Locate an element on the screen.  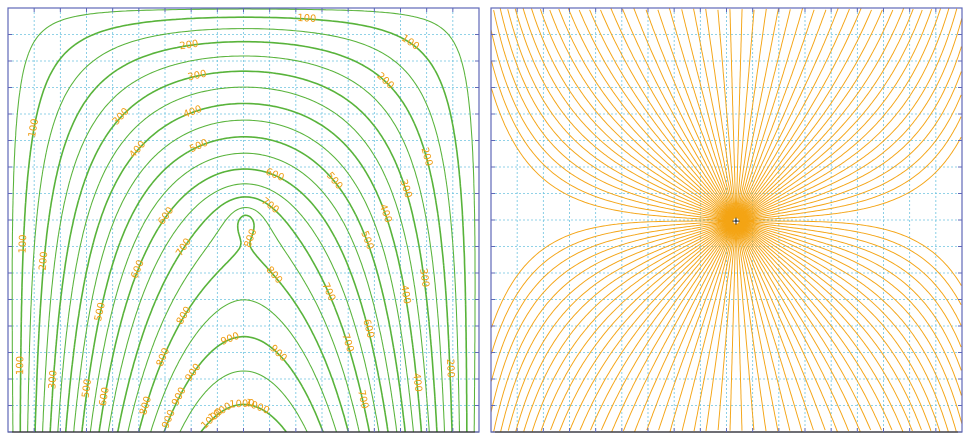
isoline-label: 200 is located at coordinates (44, 261).